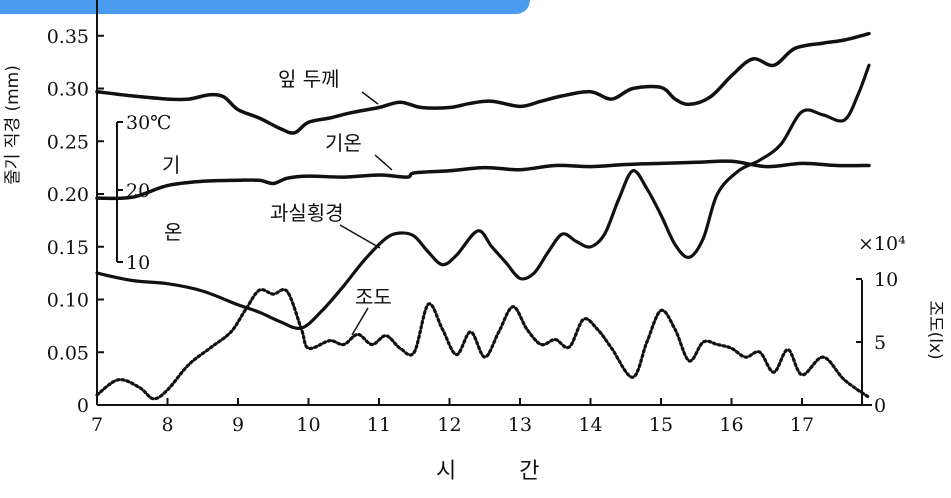  Describe the element at coordinates (661, 425) in the screenshot. I see `x-tick-label: 15` at that location.